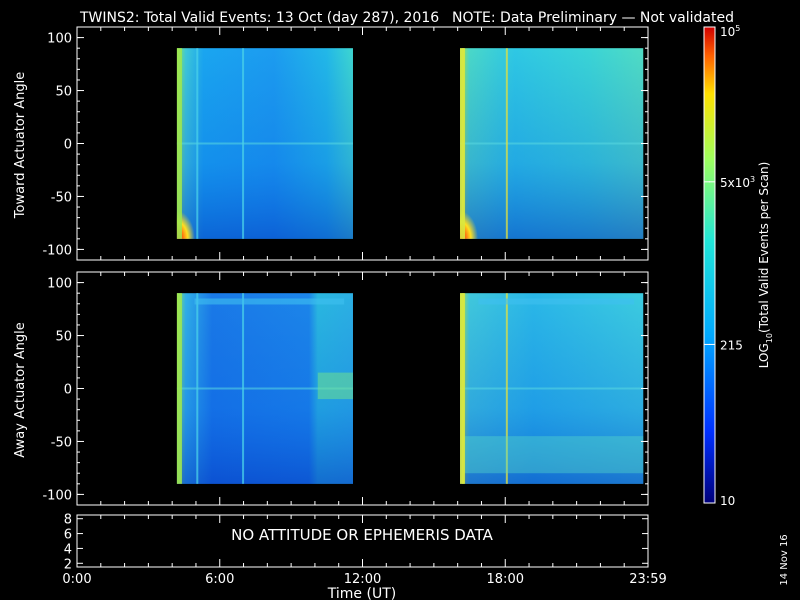 Image resolution: width=800 pixels, height=600 pixels. I want to click on colorbar-label-rest: (Total Valid Events per Scan), so click(764, 247).